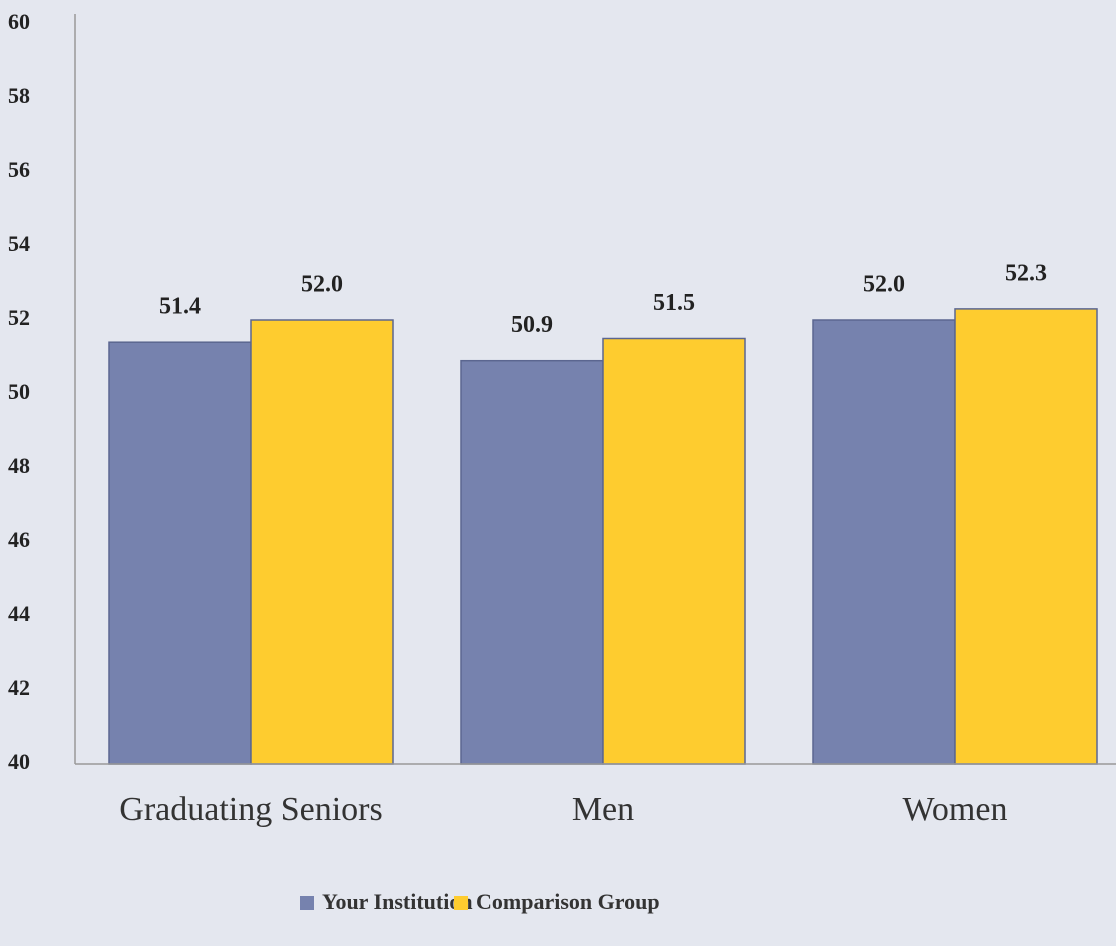 Image resolution: width=1116 pixels, height=946 pixels. Describe the element at coordinates (250, 809) in the screenshot. I see `x-tick-label: Graduating Seniors` at that location.